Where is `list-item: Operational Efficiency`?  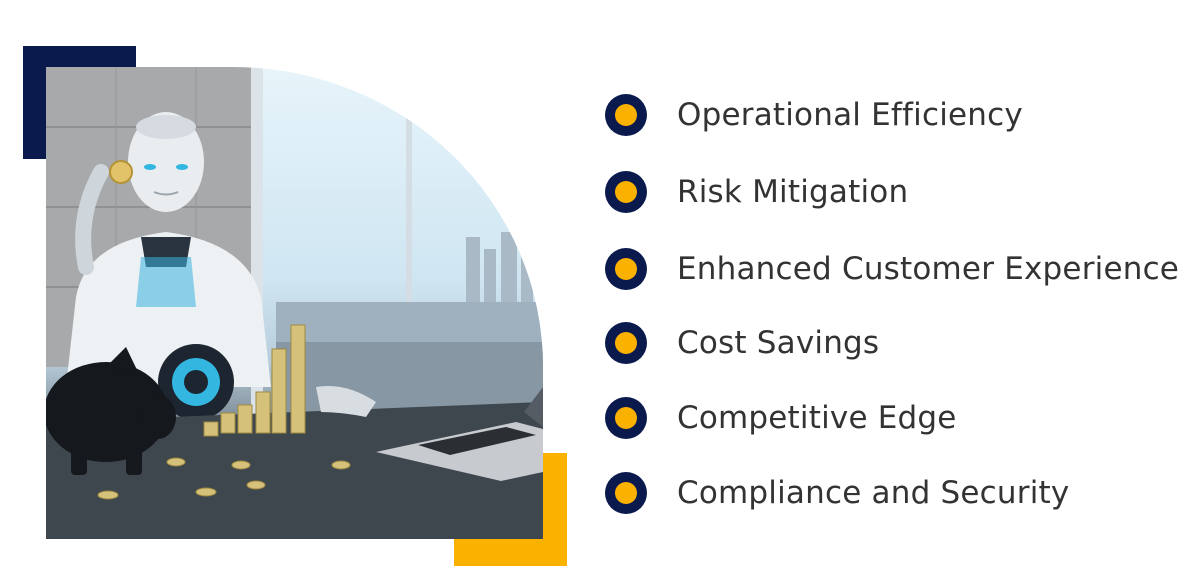 list-item: Operational Efficiency is located at coordinates (814, 115).